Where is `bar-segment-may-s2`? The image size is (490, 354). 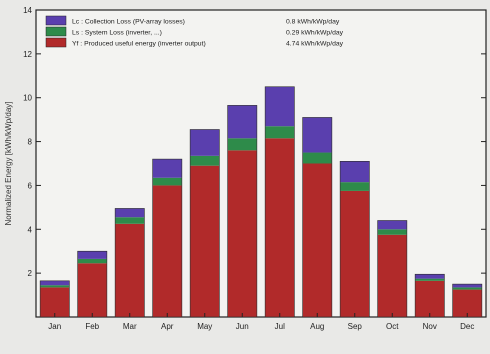
bar-segment-may-s2 is located at coordinates (205, 142).